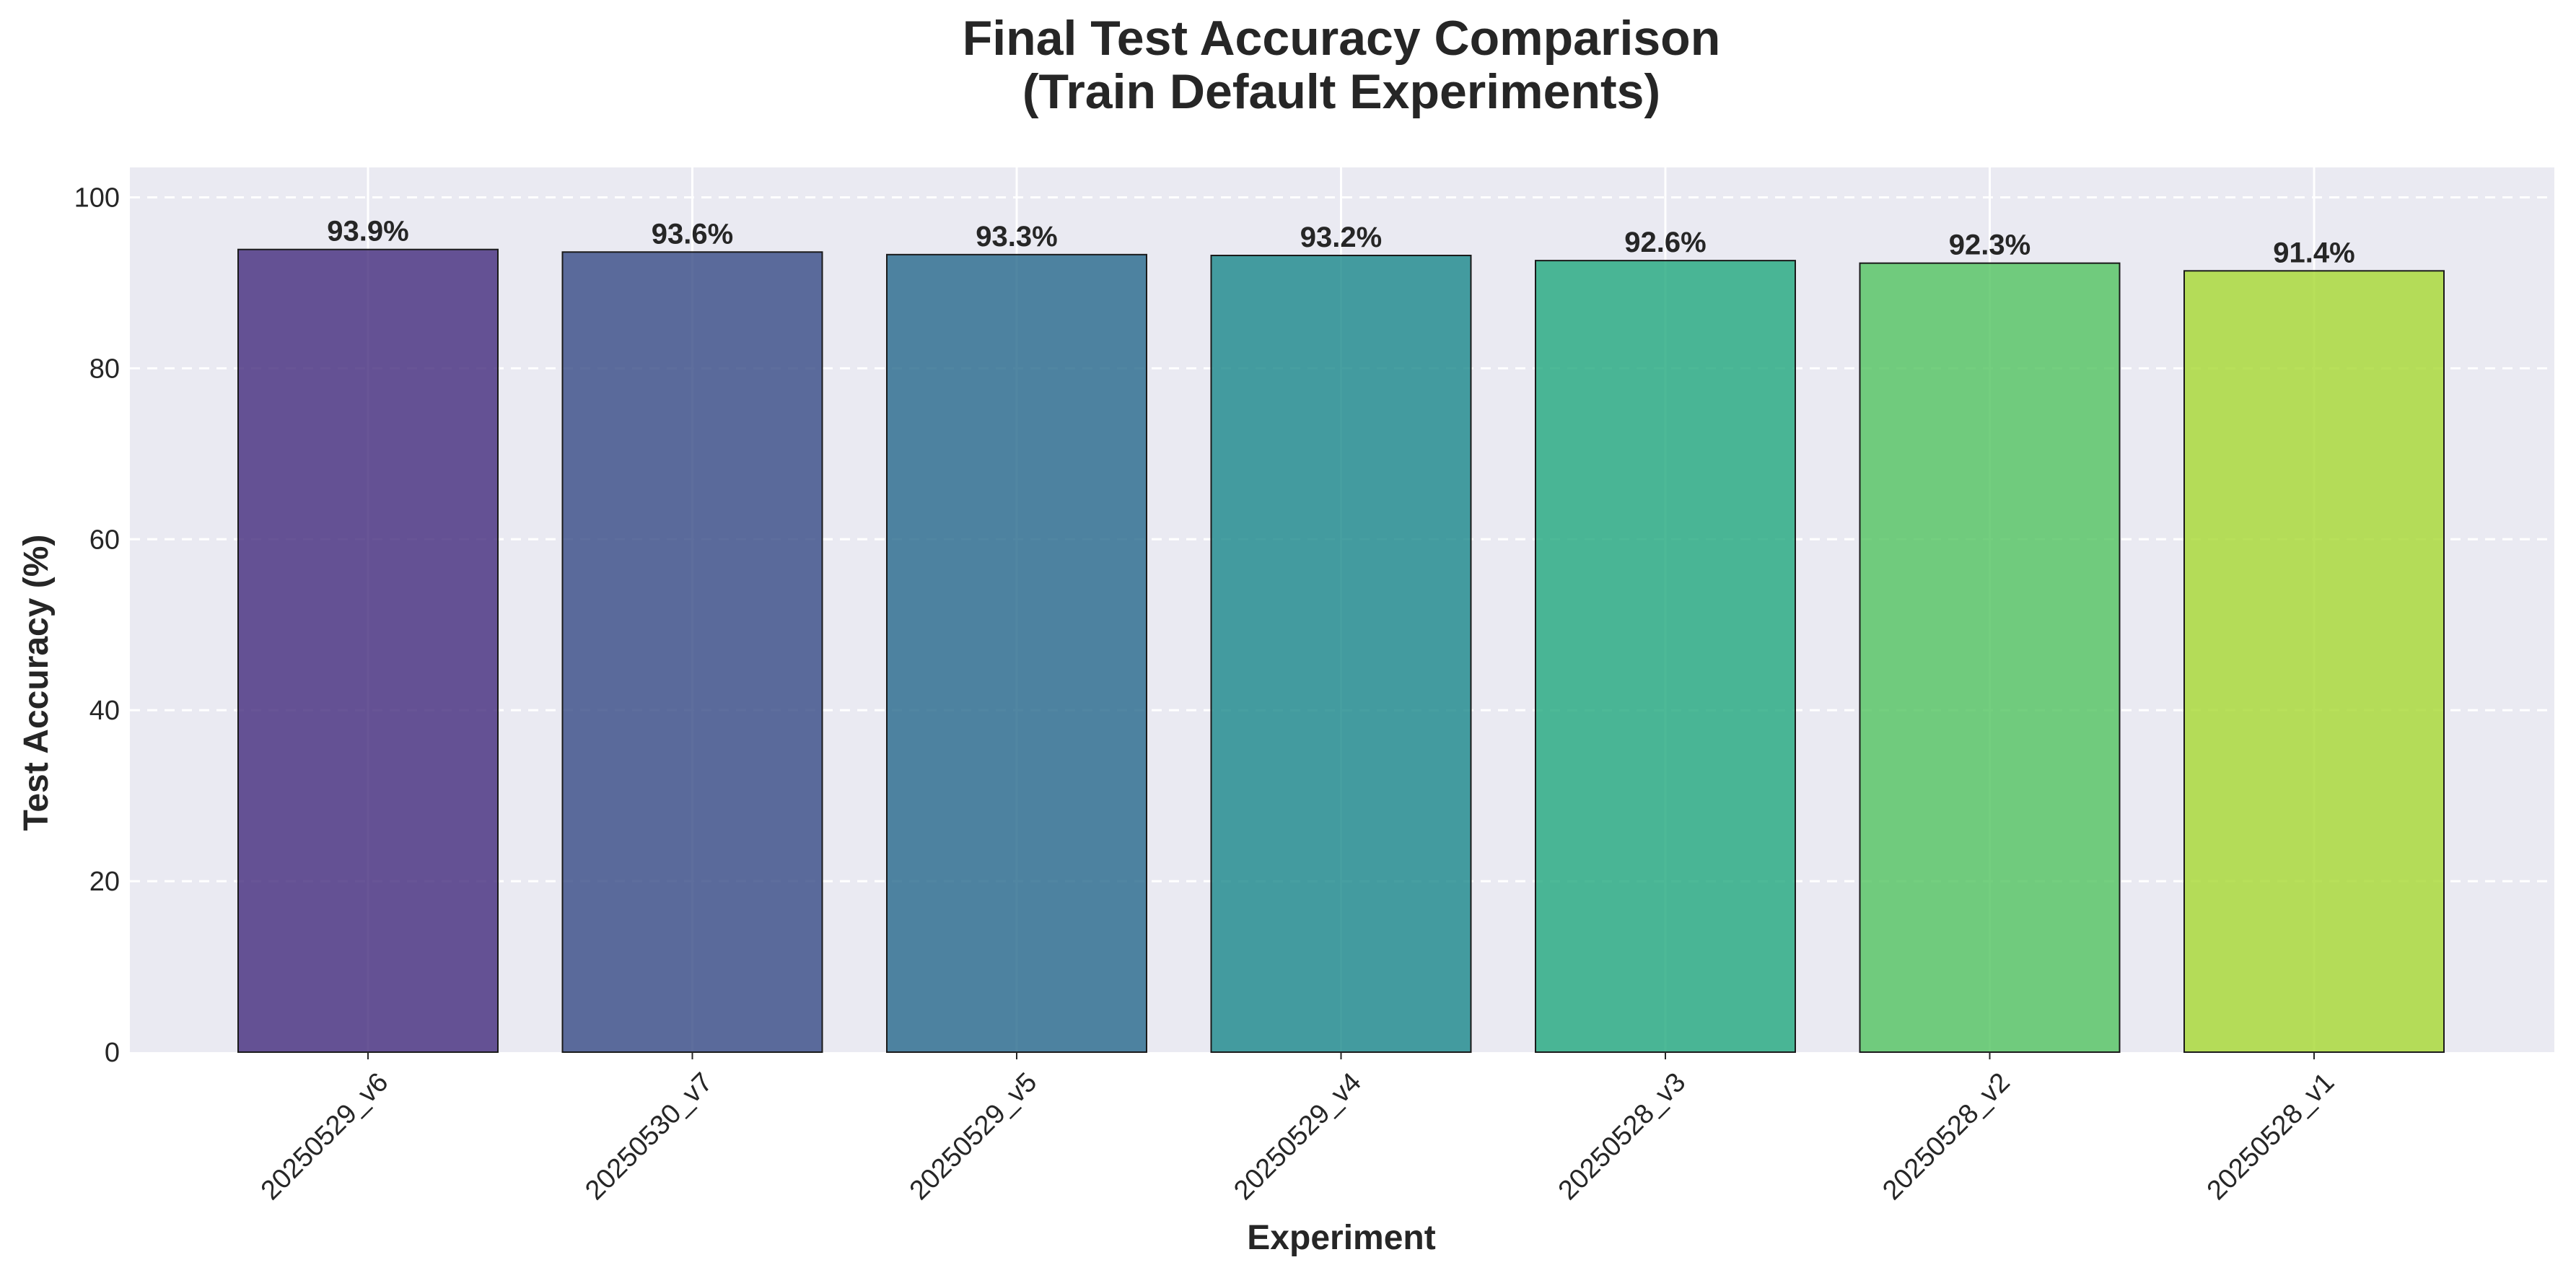  What do you see at coordinates (1990, 658) in the screenshot?
I see `bar-20250528_v2` at bounding box center [1990, 658].